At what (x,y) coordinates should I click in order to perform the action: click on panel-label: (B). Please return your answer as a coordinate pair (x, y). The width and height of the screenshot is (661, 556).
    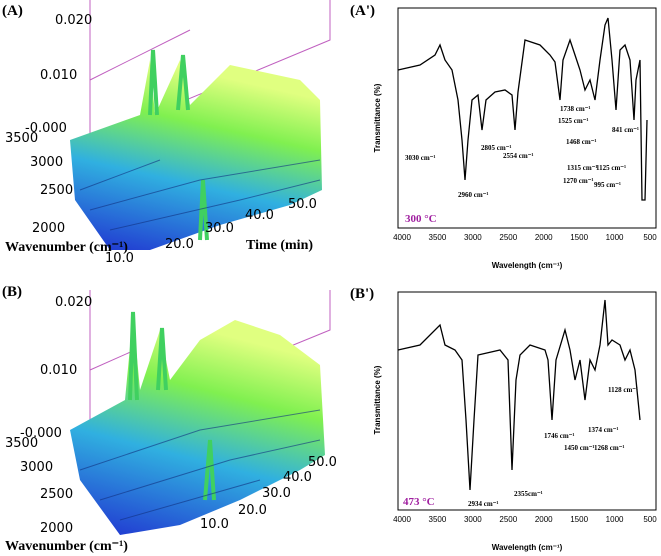
    Looking at the image, I should click on (12, 292).